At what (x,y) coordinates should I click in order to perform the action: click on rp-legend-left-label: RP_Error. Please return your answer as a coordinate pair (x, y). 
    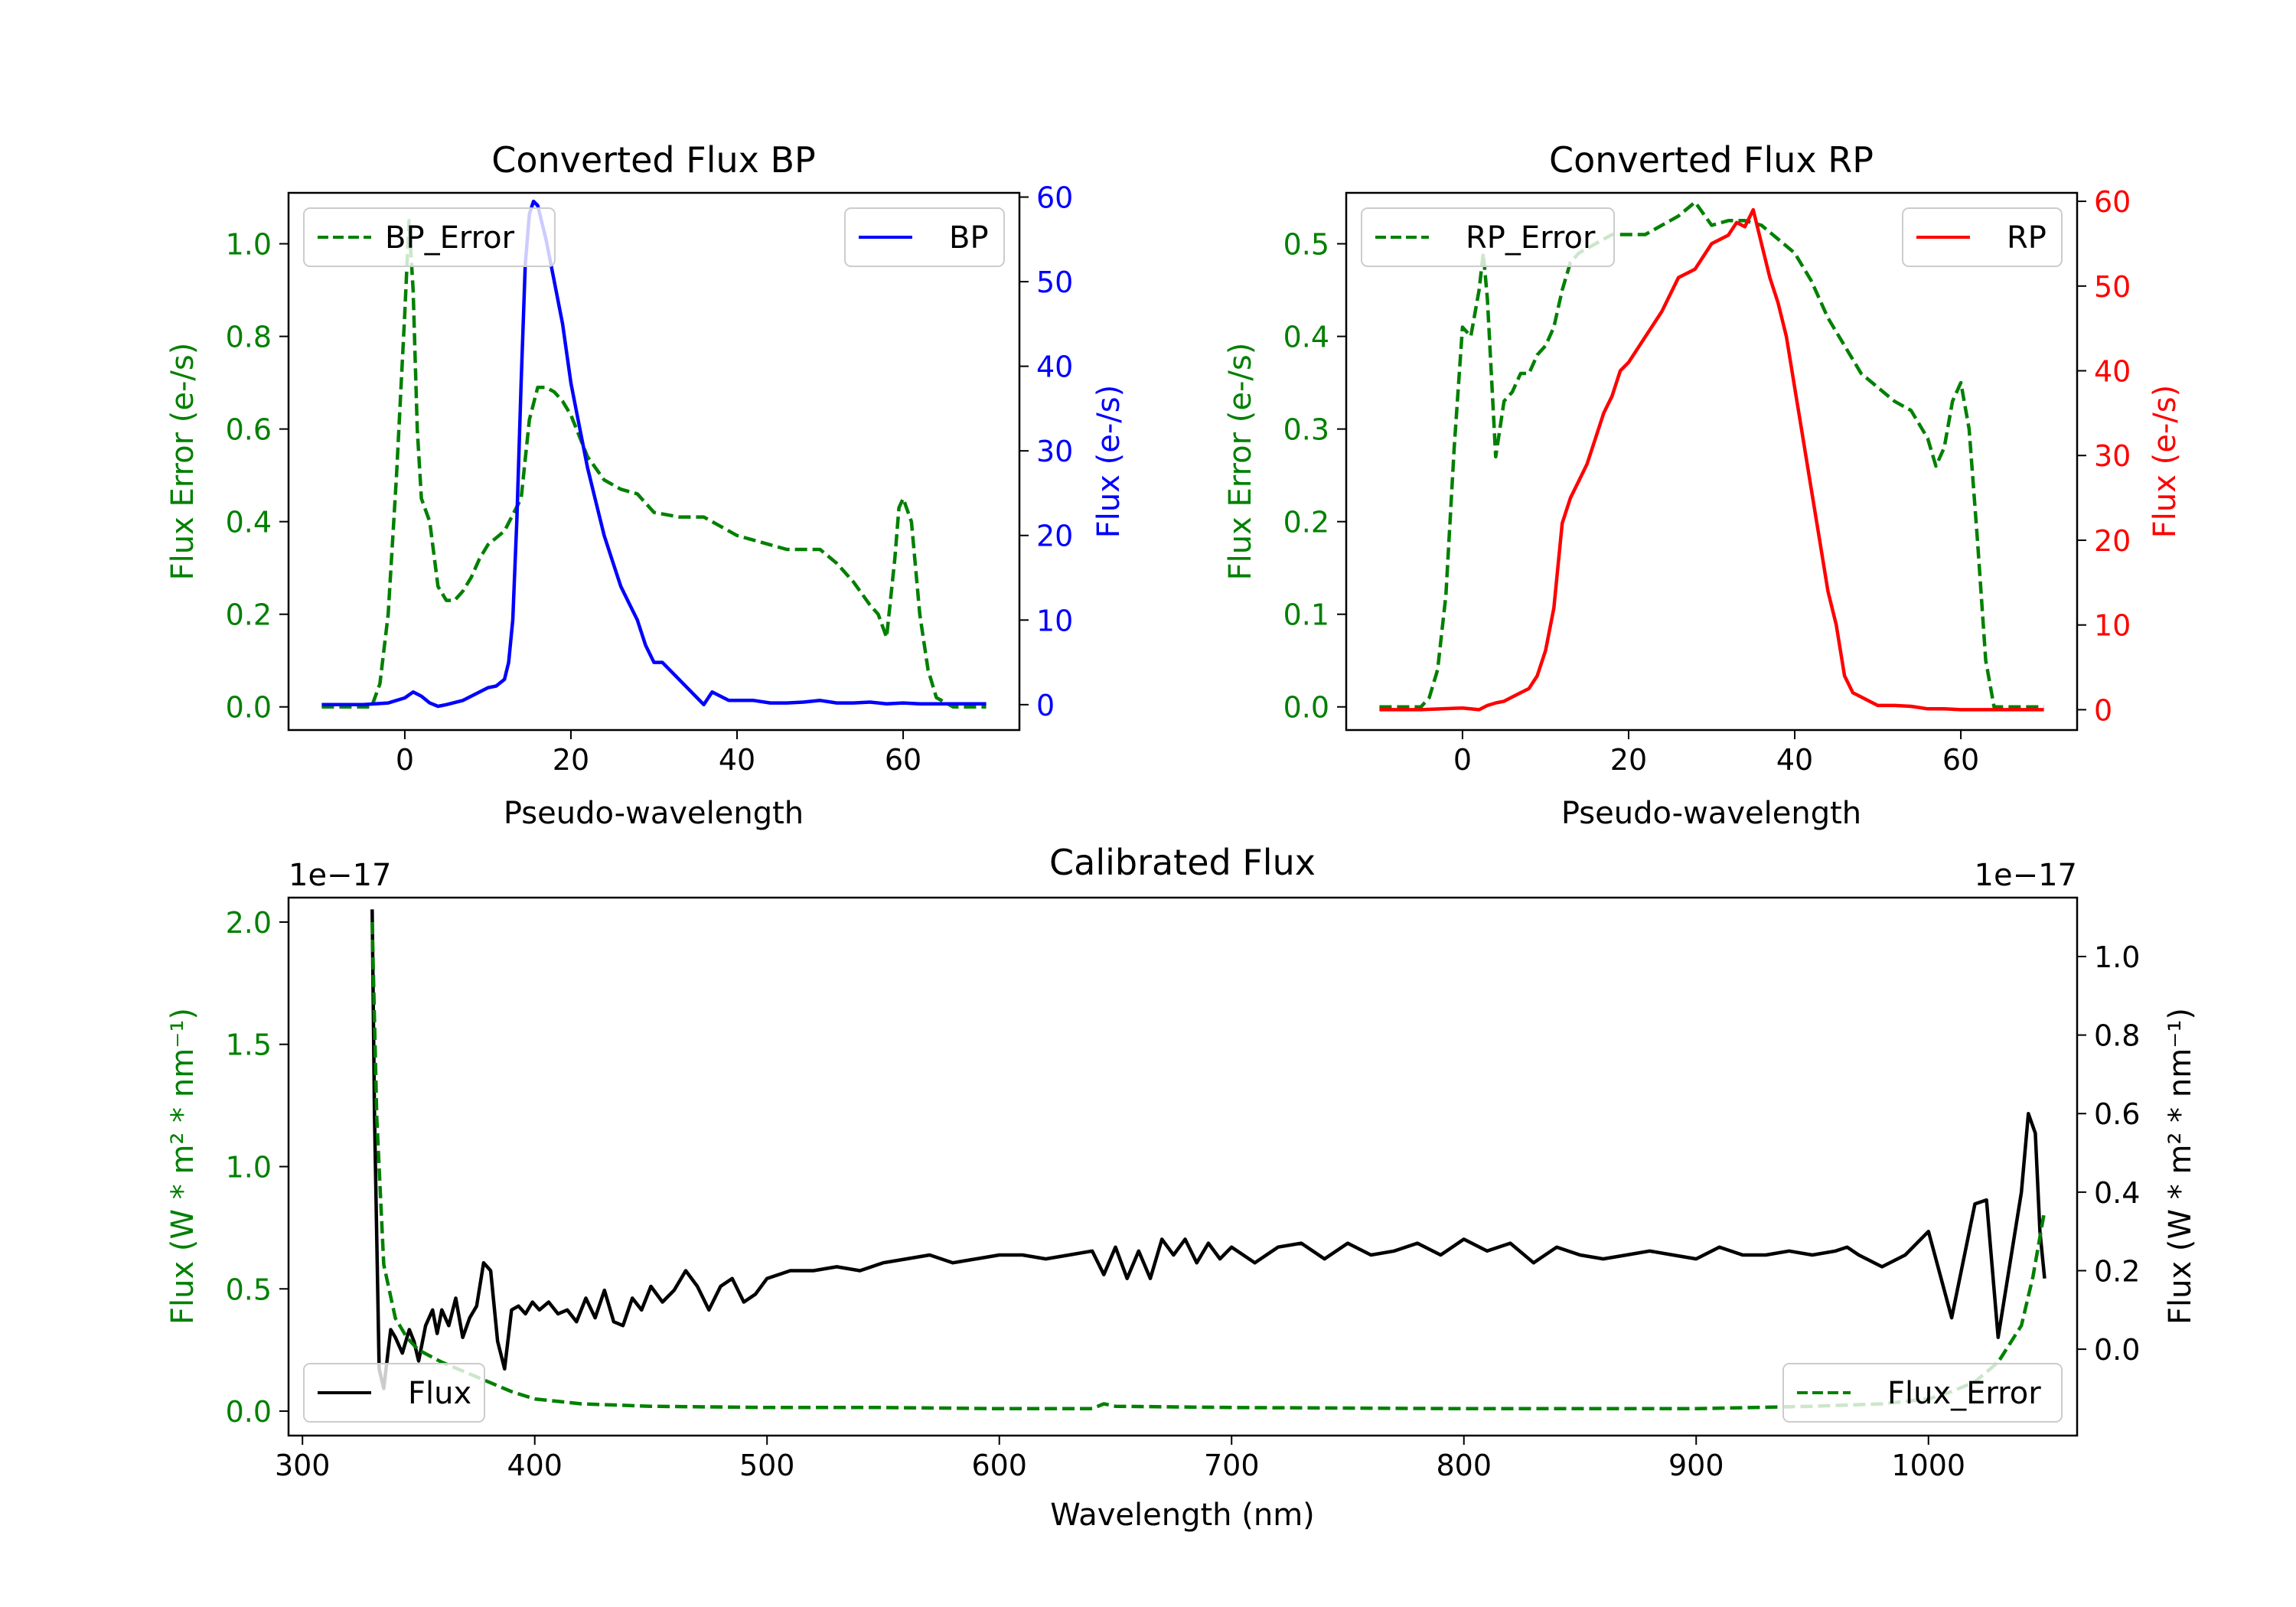
    Looking at the image, I should click on (1531, 238).